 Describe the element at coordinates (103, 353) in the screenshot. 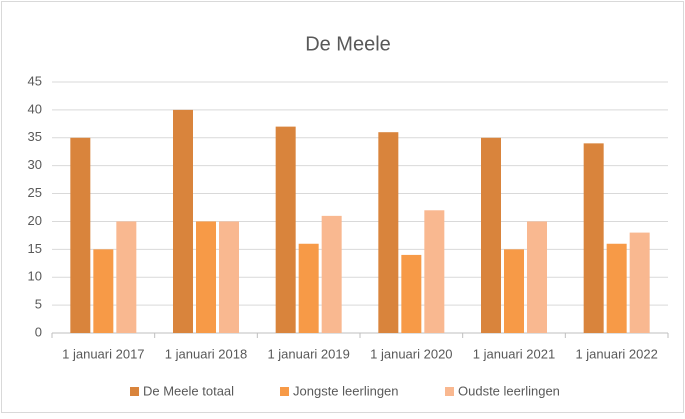

I see `x-tick-label: 1 januari 2017` at that location.